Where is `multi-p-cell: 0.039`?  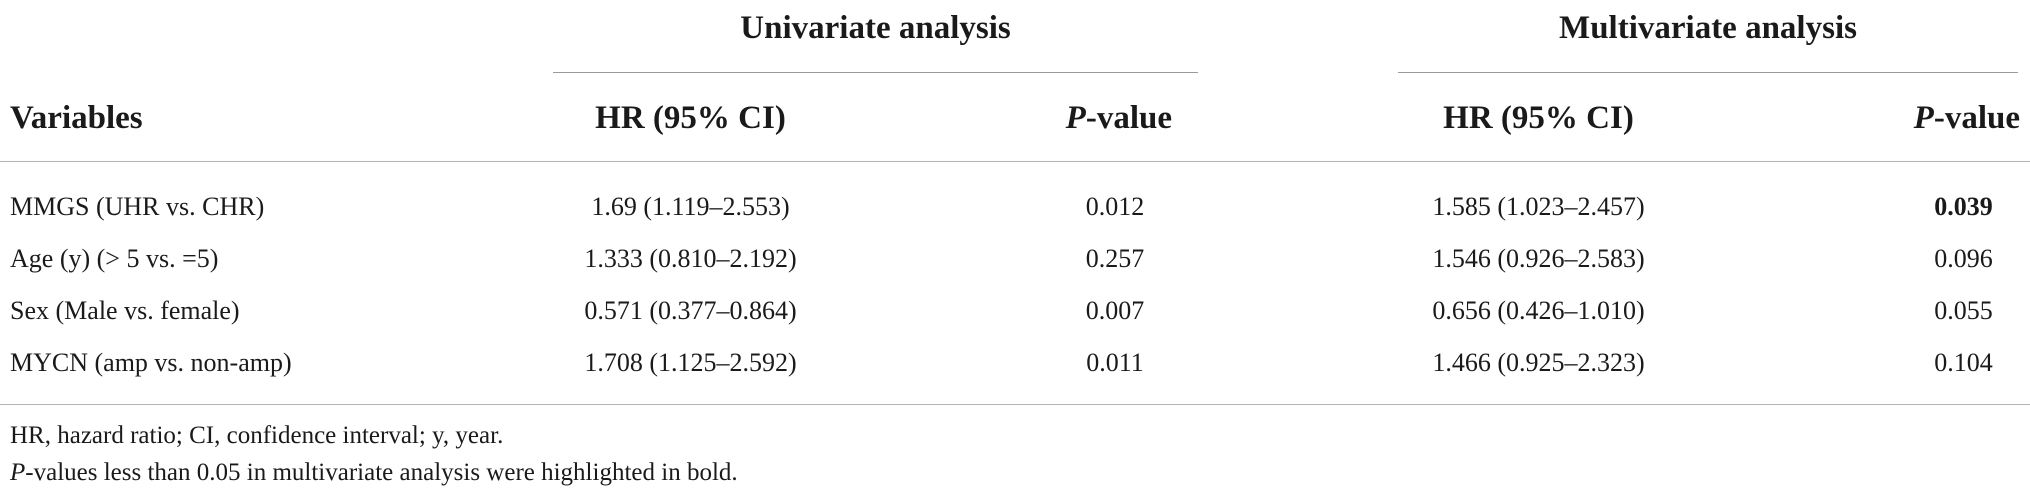 multi-p-cell: 0.039 is located at coordinates (1963, 206).